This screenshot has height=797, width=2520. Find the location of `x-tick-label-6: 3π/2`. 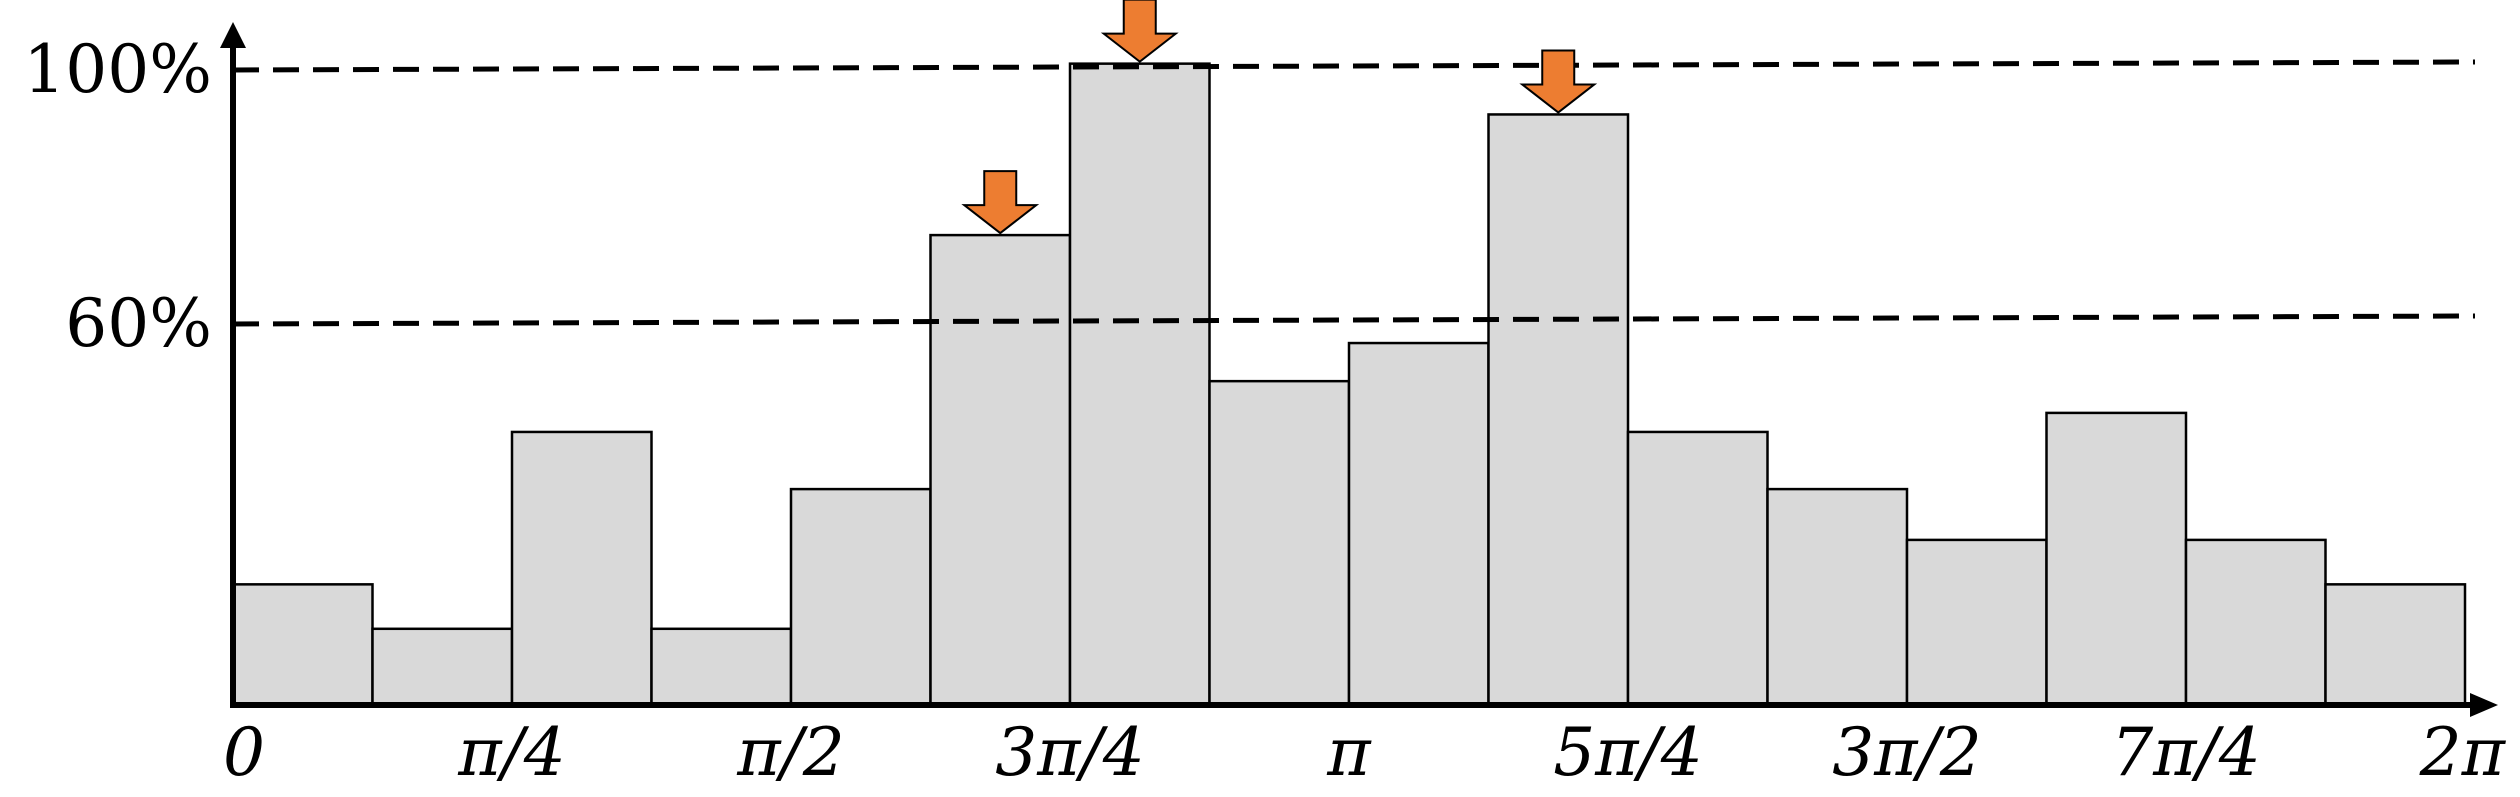

x-tick-label-6: 3π/2 is located at coordinates (1907, 752).